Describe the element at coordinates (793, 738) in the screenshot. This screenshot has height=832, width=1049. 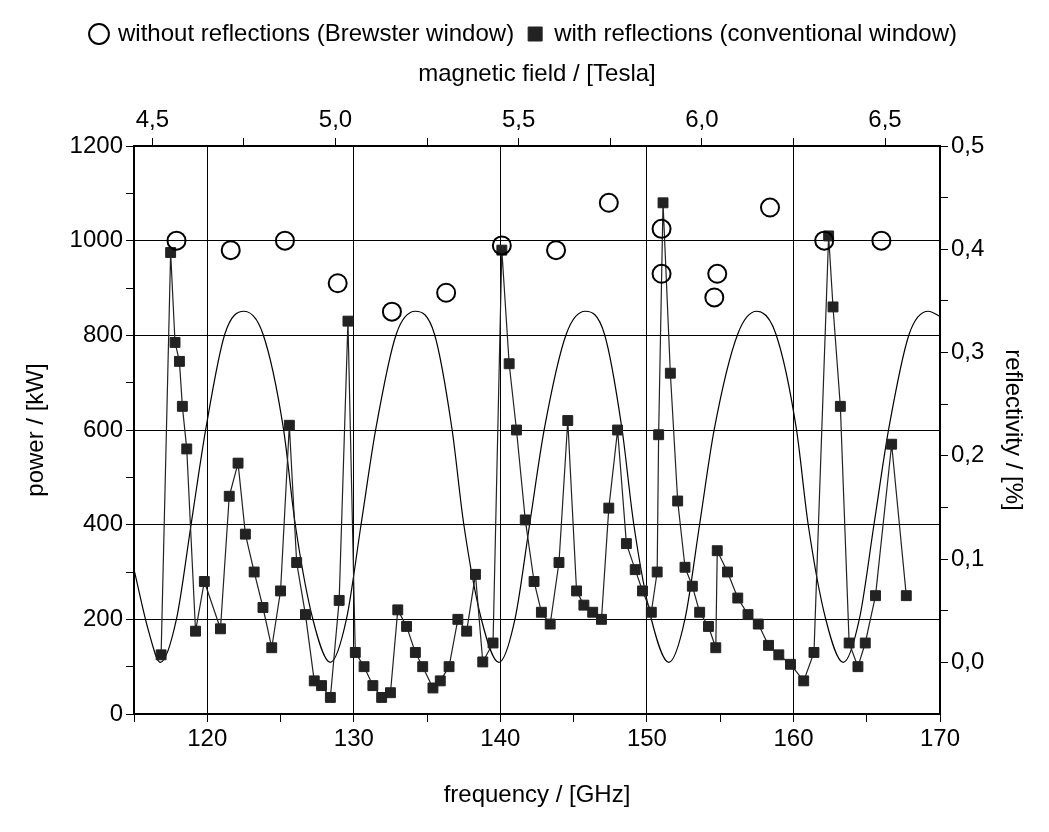
I see `x-tick-label: 160` at that location.